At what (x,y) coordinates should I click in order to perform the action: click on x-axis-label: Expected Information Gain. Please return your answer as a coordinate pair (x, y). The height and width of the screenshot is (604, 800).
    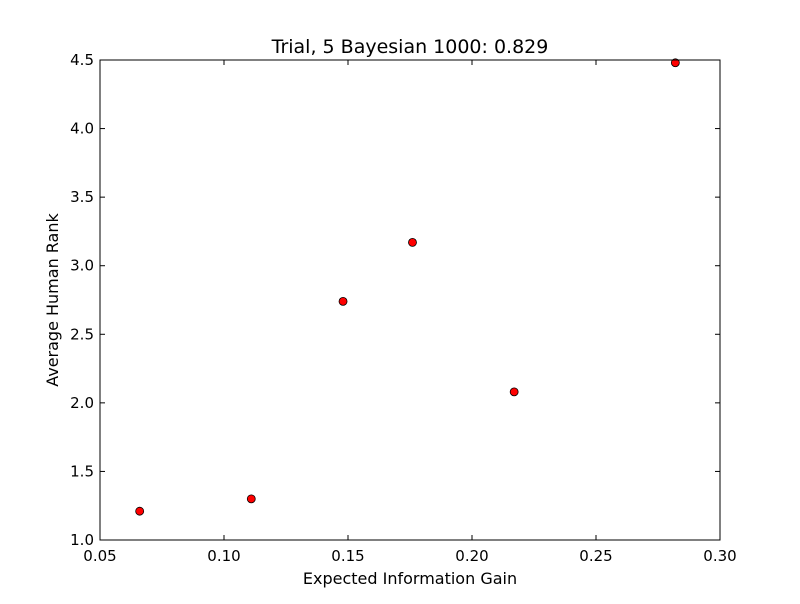
    Looking at the image, I should click on (410, 578).